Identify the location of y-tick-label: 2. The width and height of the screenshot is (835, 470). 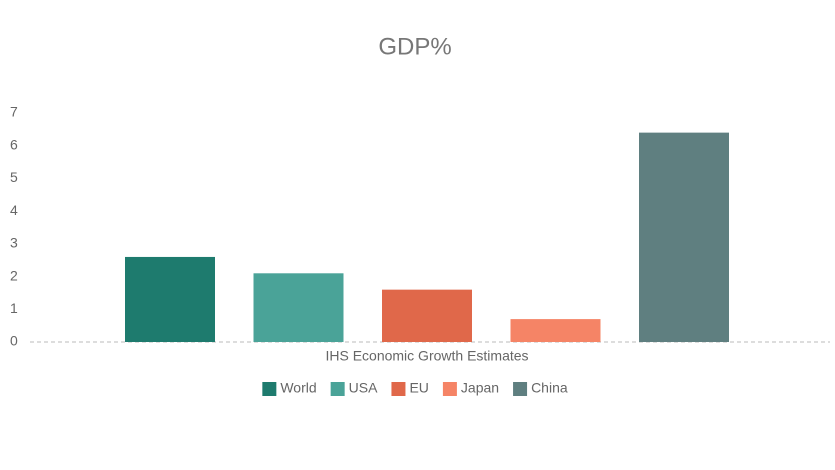
(14, 275).